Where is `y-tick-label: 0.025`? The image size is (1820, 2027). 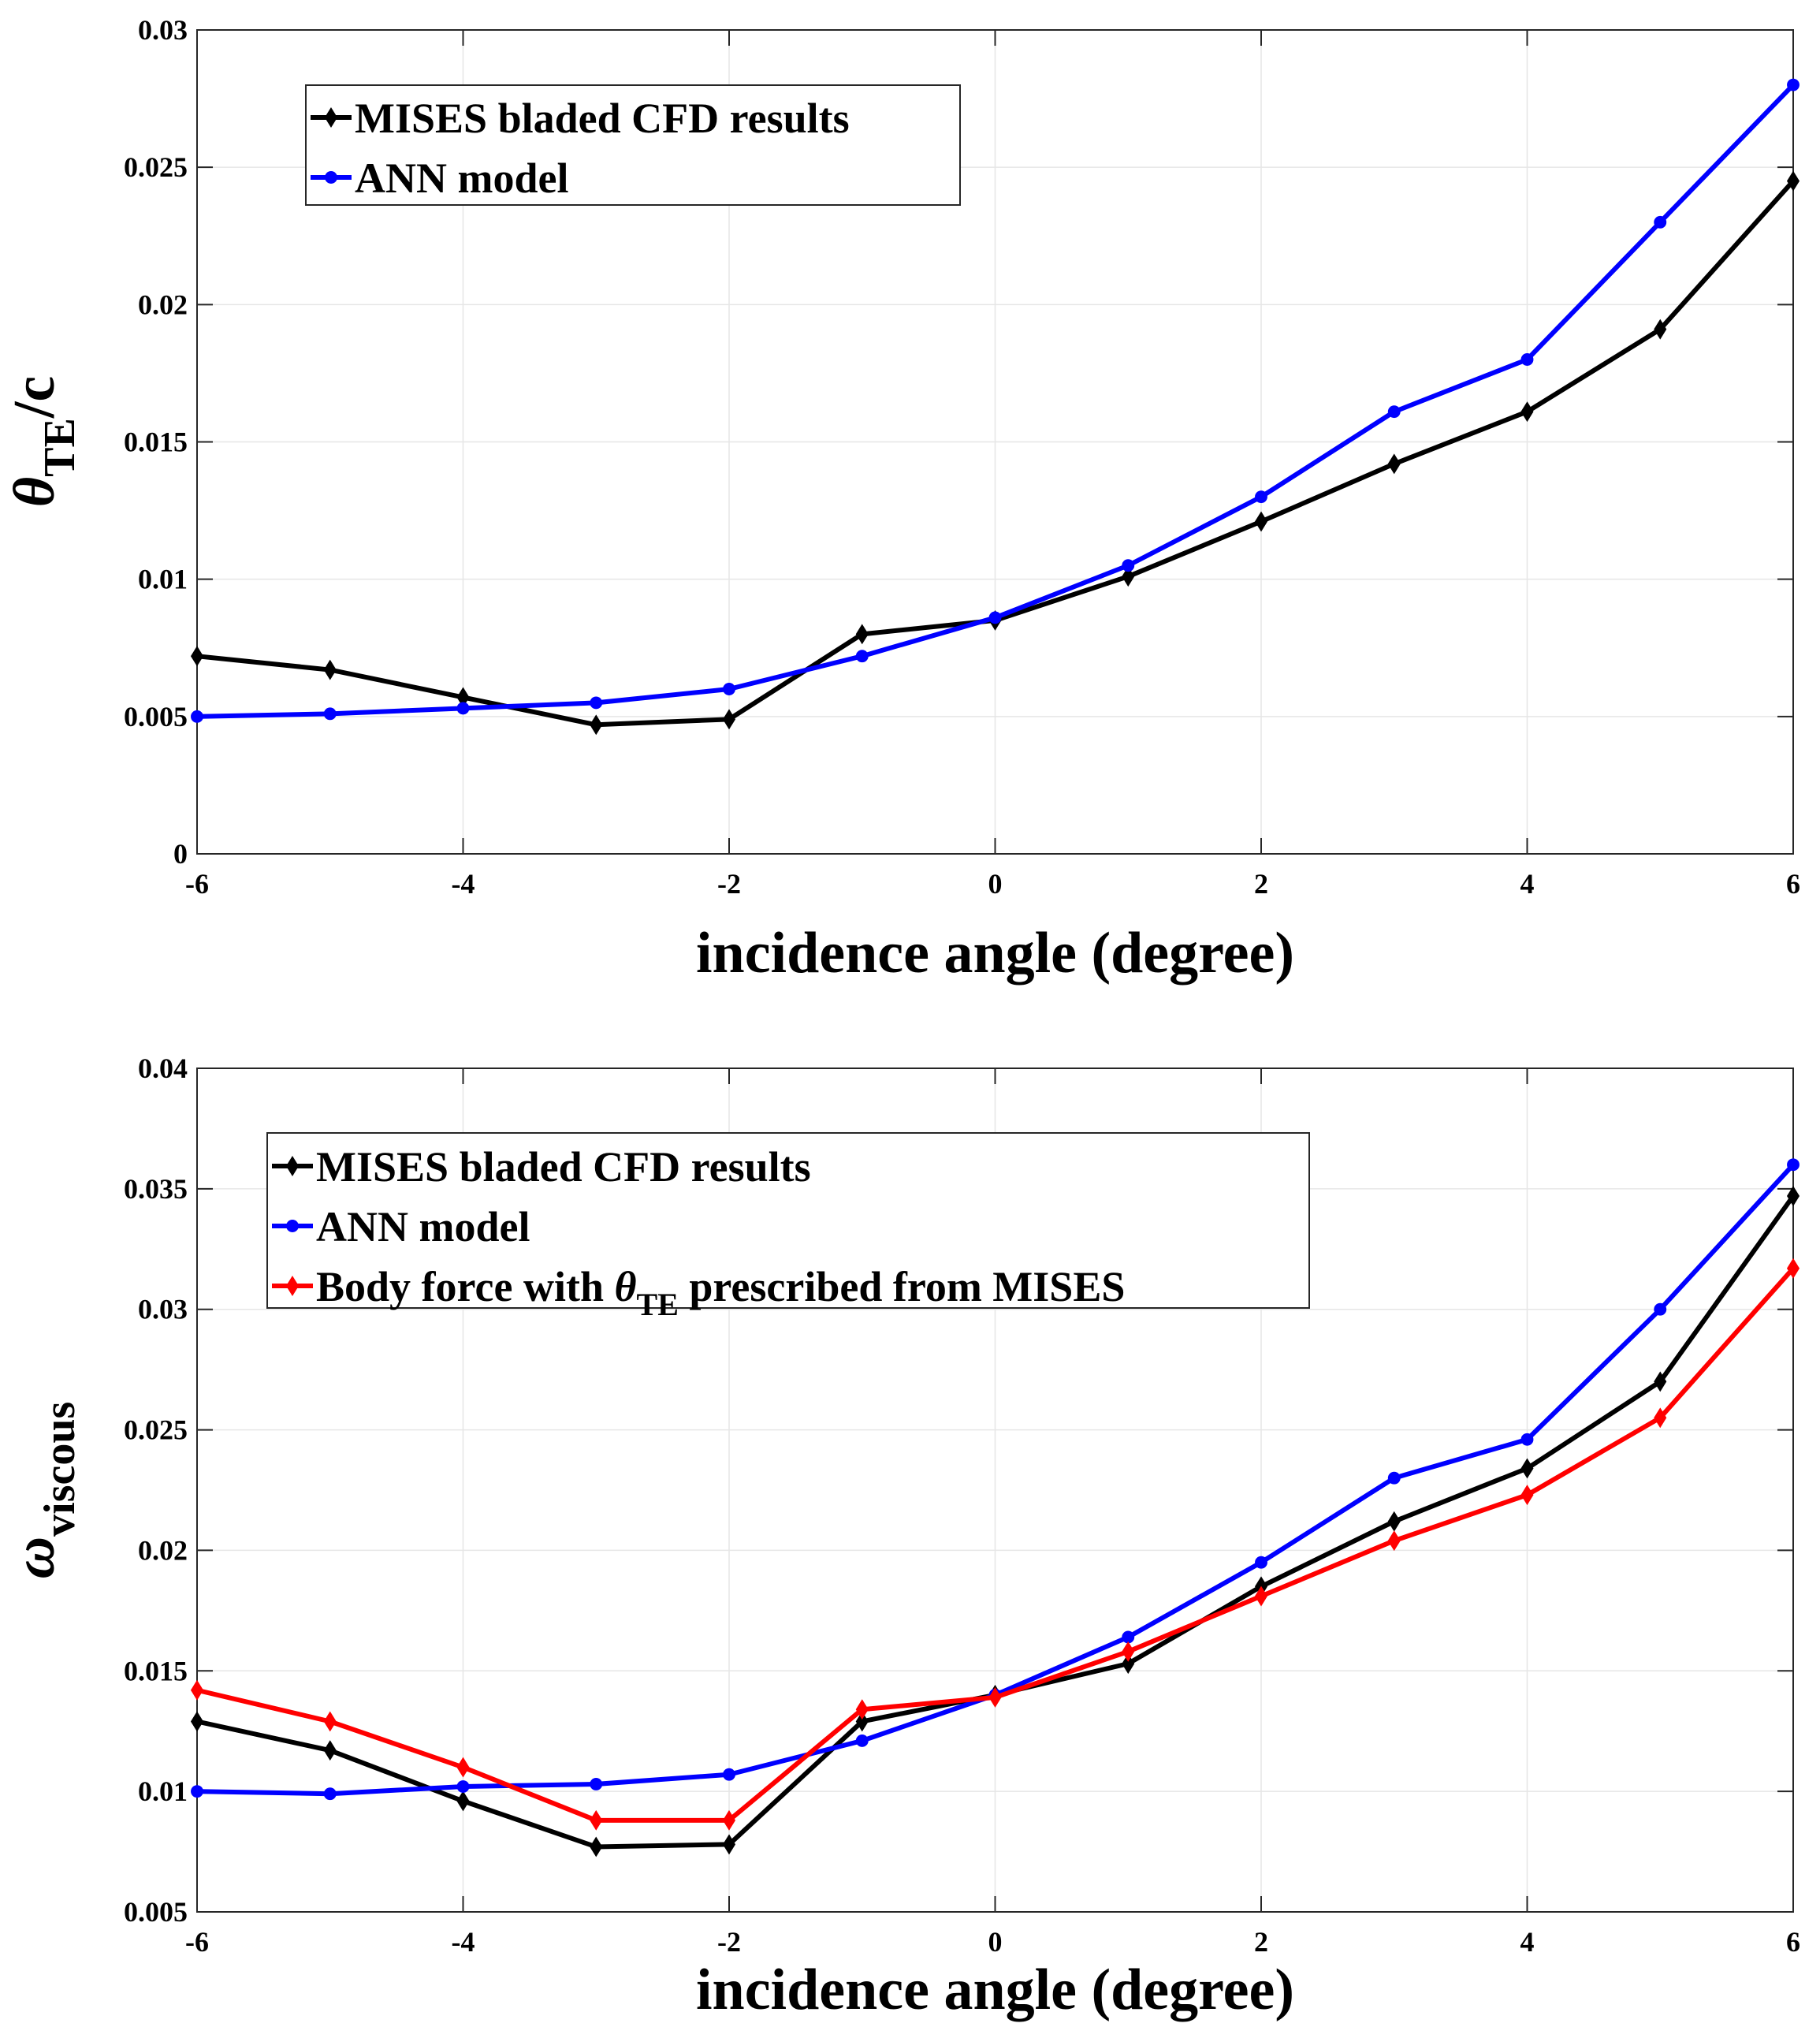
y-tick-label: 0.025 is located at coordinates (156, 1430).